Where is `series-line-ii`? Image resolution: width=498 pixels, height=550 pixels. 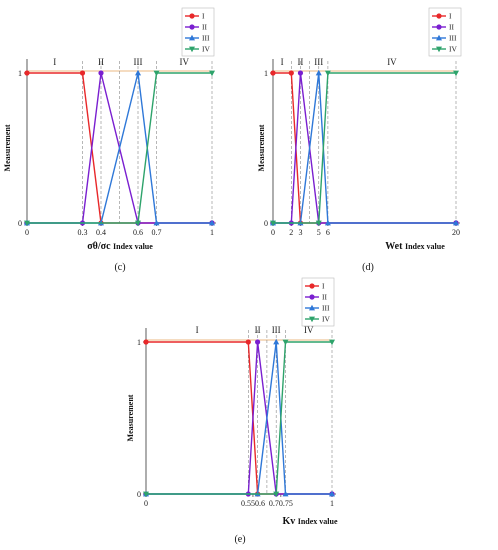
series-line-ii is located at coordinates (239, 418).